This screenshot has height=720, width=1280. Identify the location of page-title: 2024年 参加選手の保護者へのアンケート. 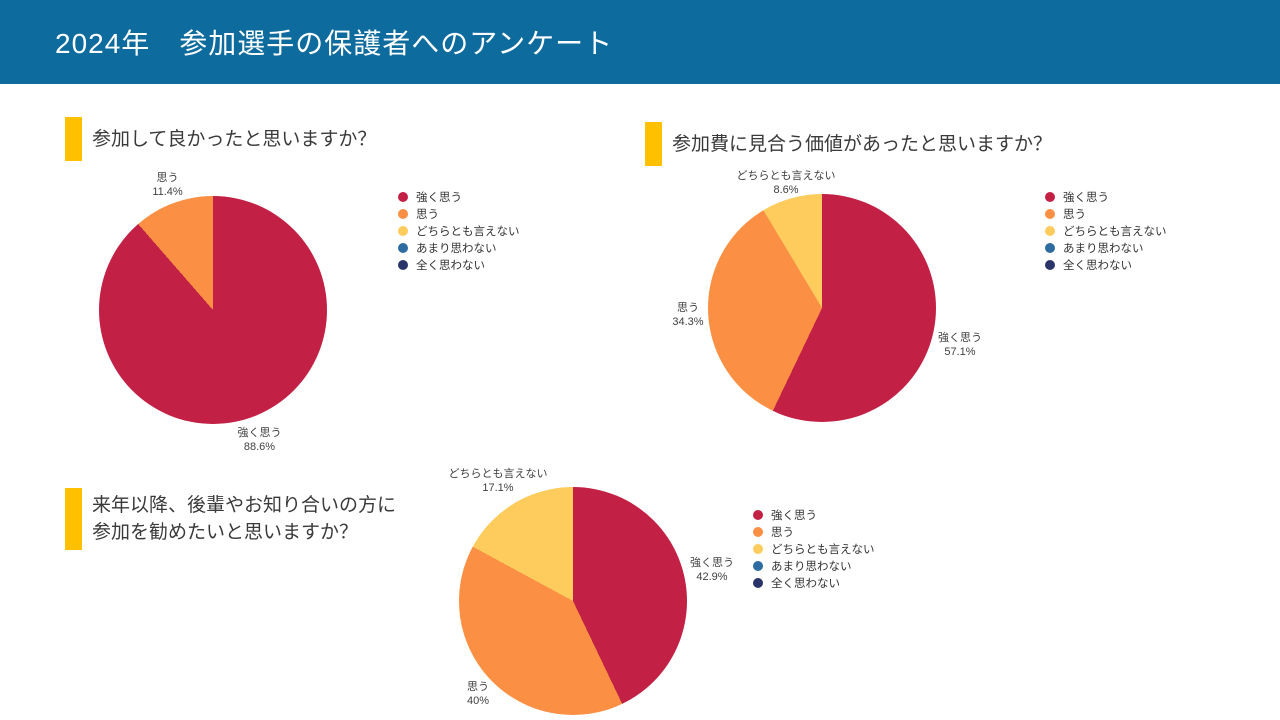
(334, 43).